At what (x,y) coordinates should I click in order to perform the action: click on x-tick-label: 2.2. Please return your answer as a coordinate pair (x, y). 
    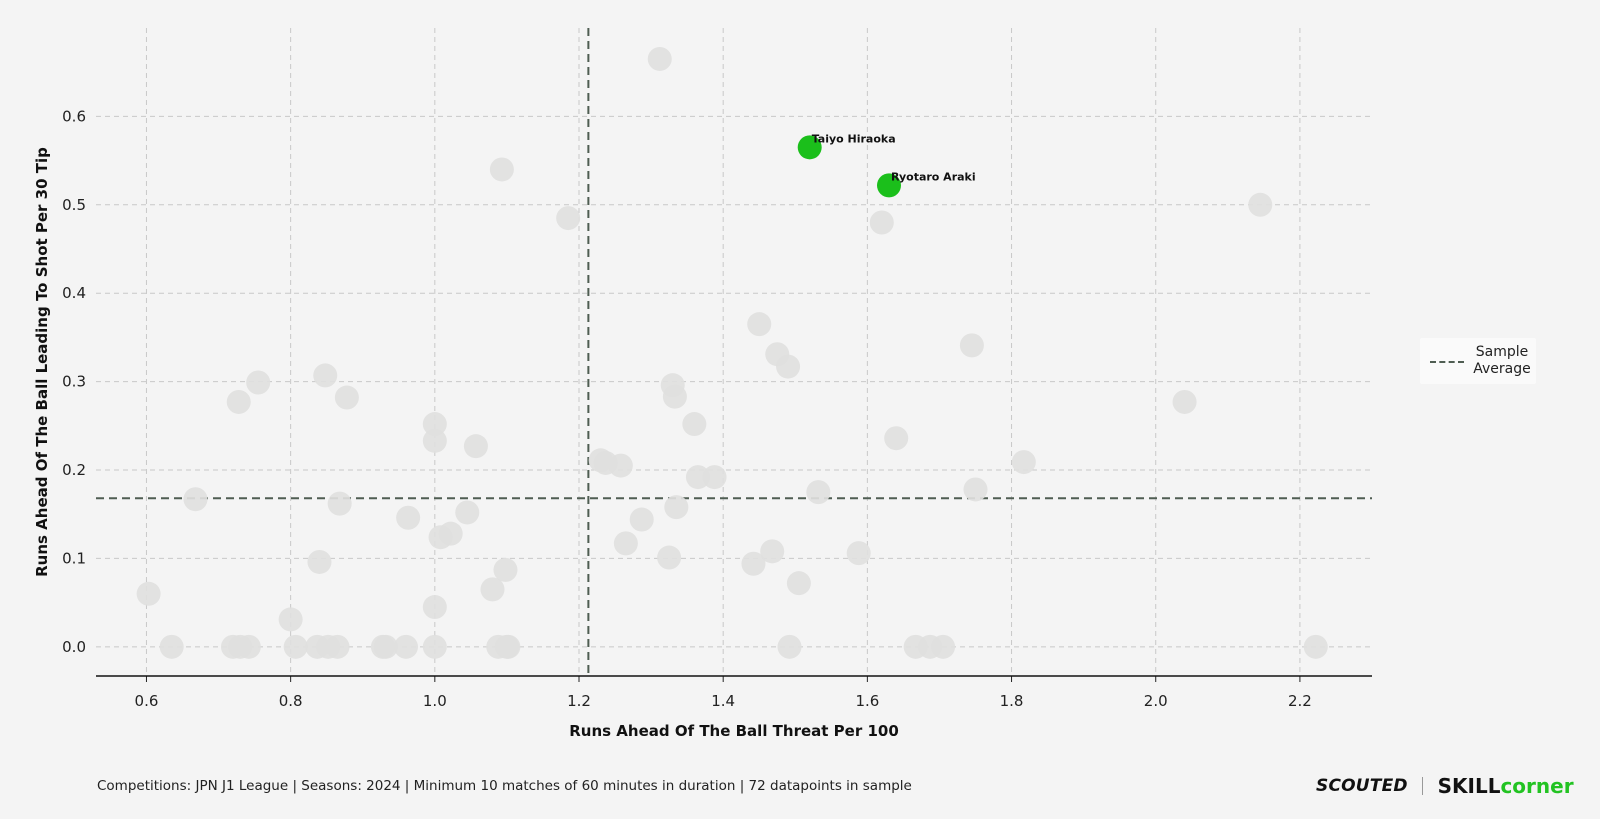
    Looking at the image, I should click on (1300, 701).